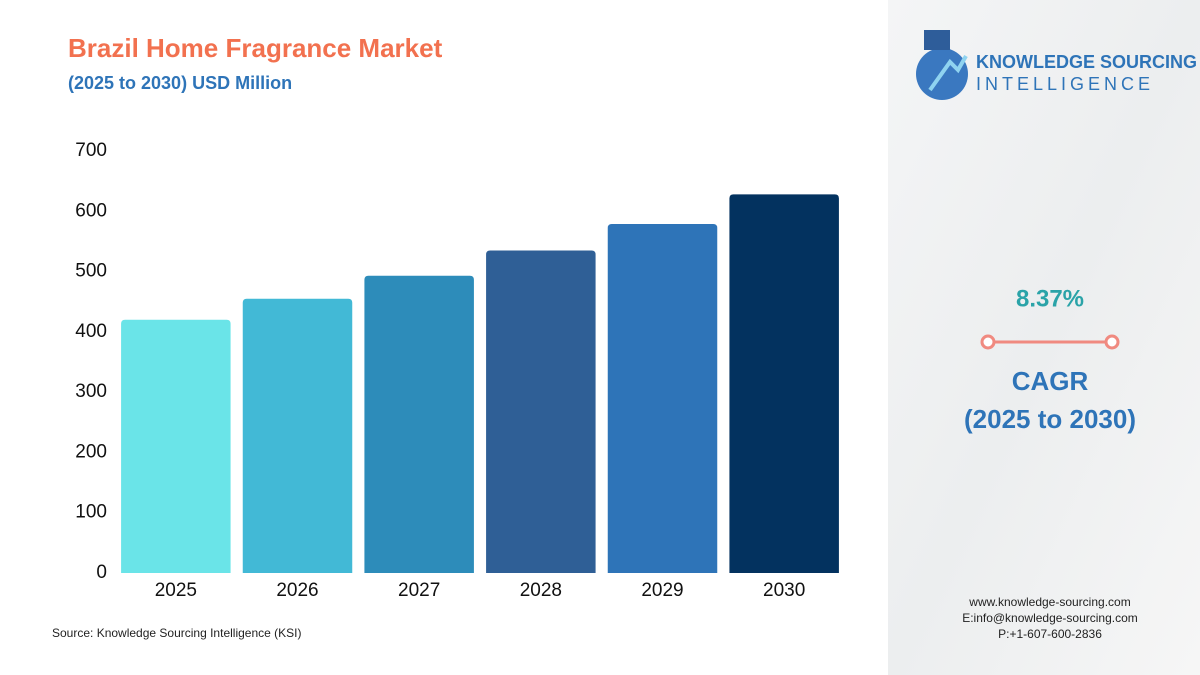 The height and width of the screenshot is (675, 1200). What do you see at coordinates (948, 73) in the screenshot?
I see `logo-arrow` at bounding box center [948, 73].